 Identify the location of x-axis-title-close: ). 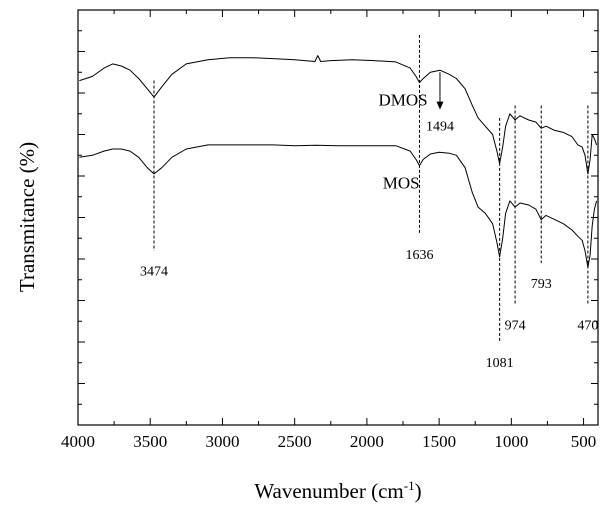
(418, 491).